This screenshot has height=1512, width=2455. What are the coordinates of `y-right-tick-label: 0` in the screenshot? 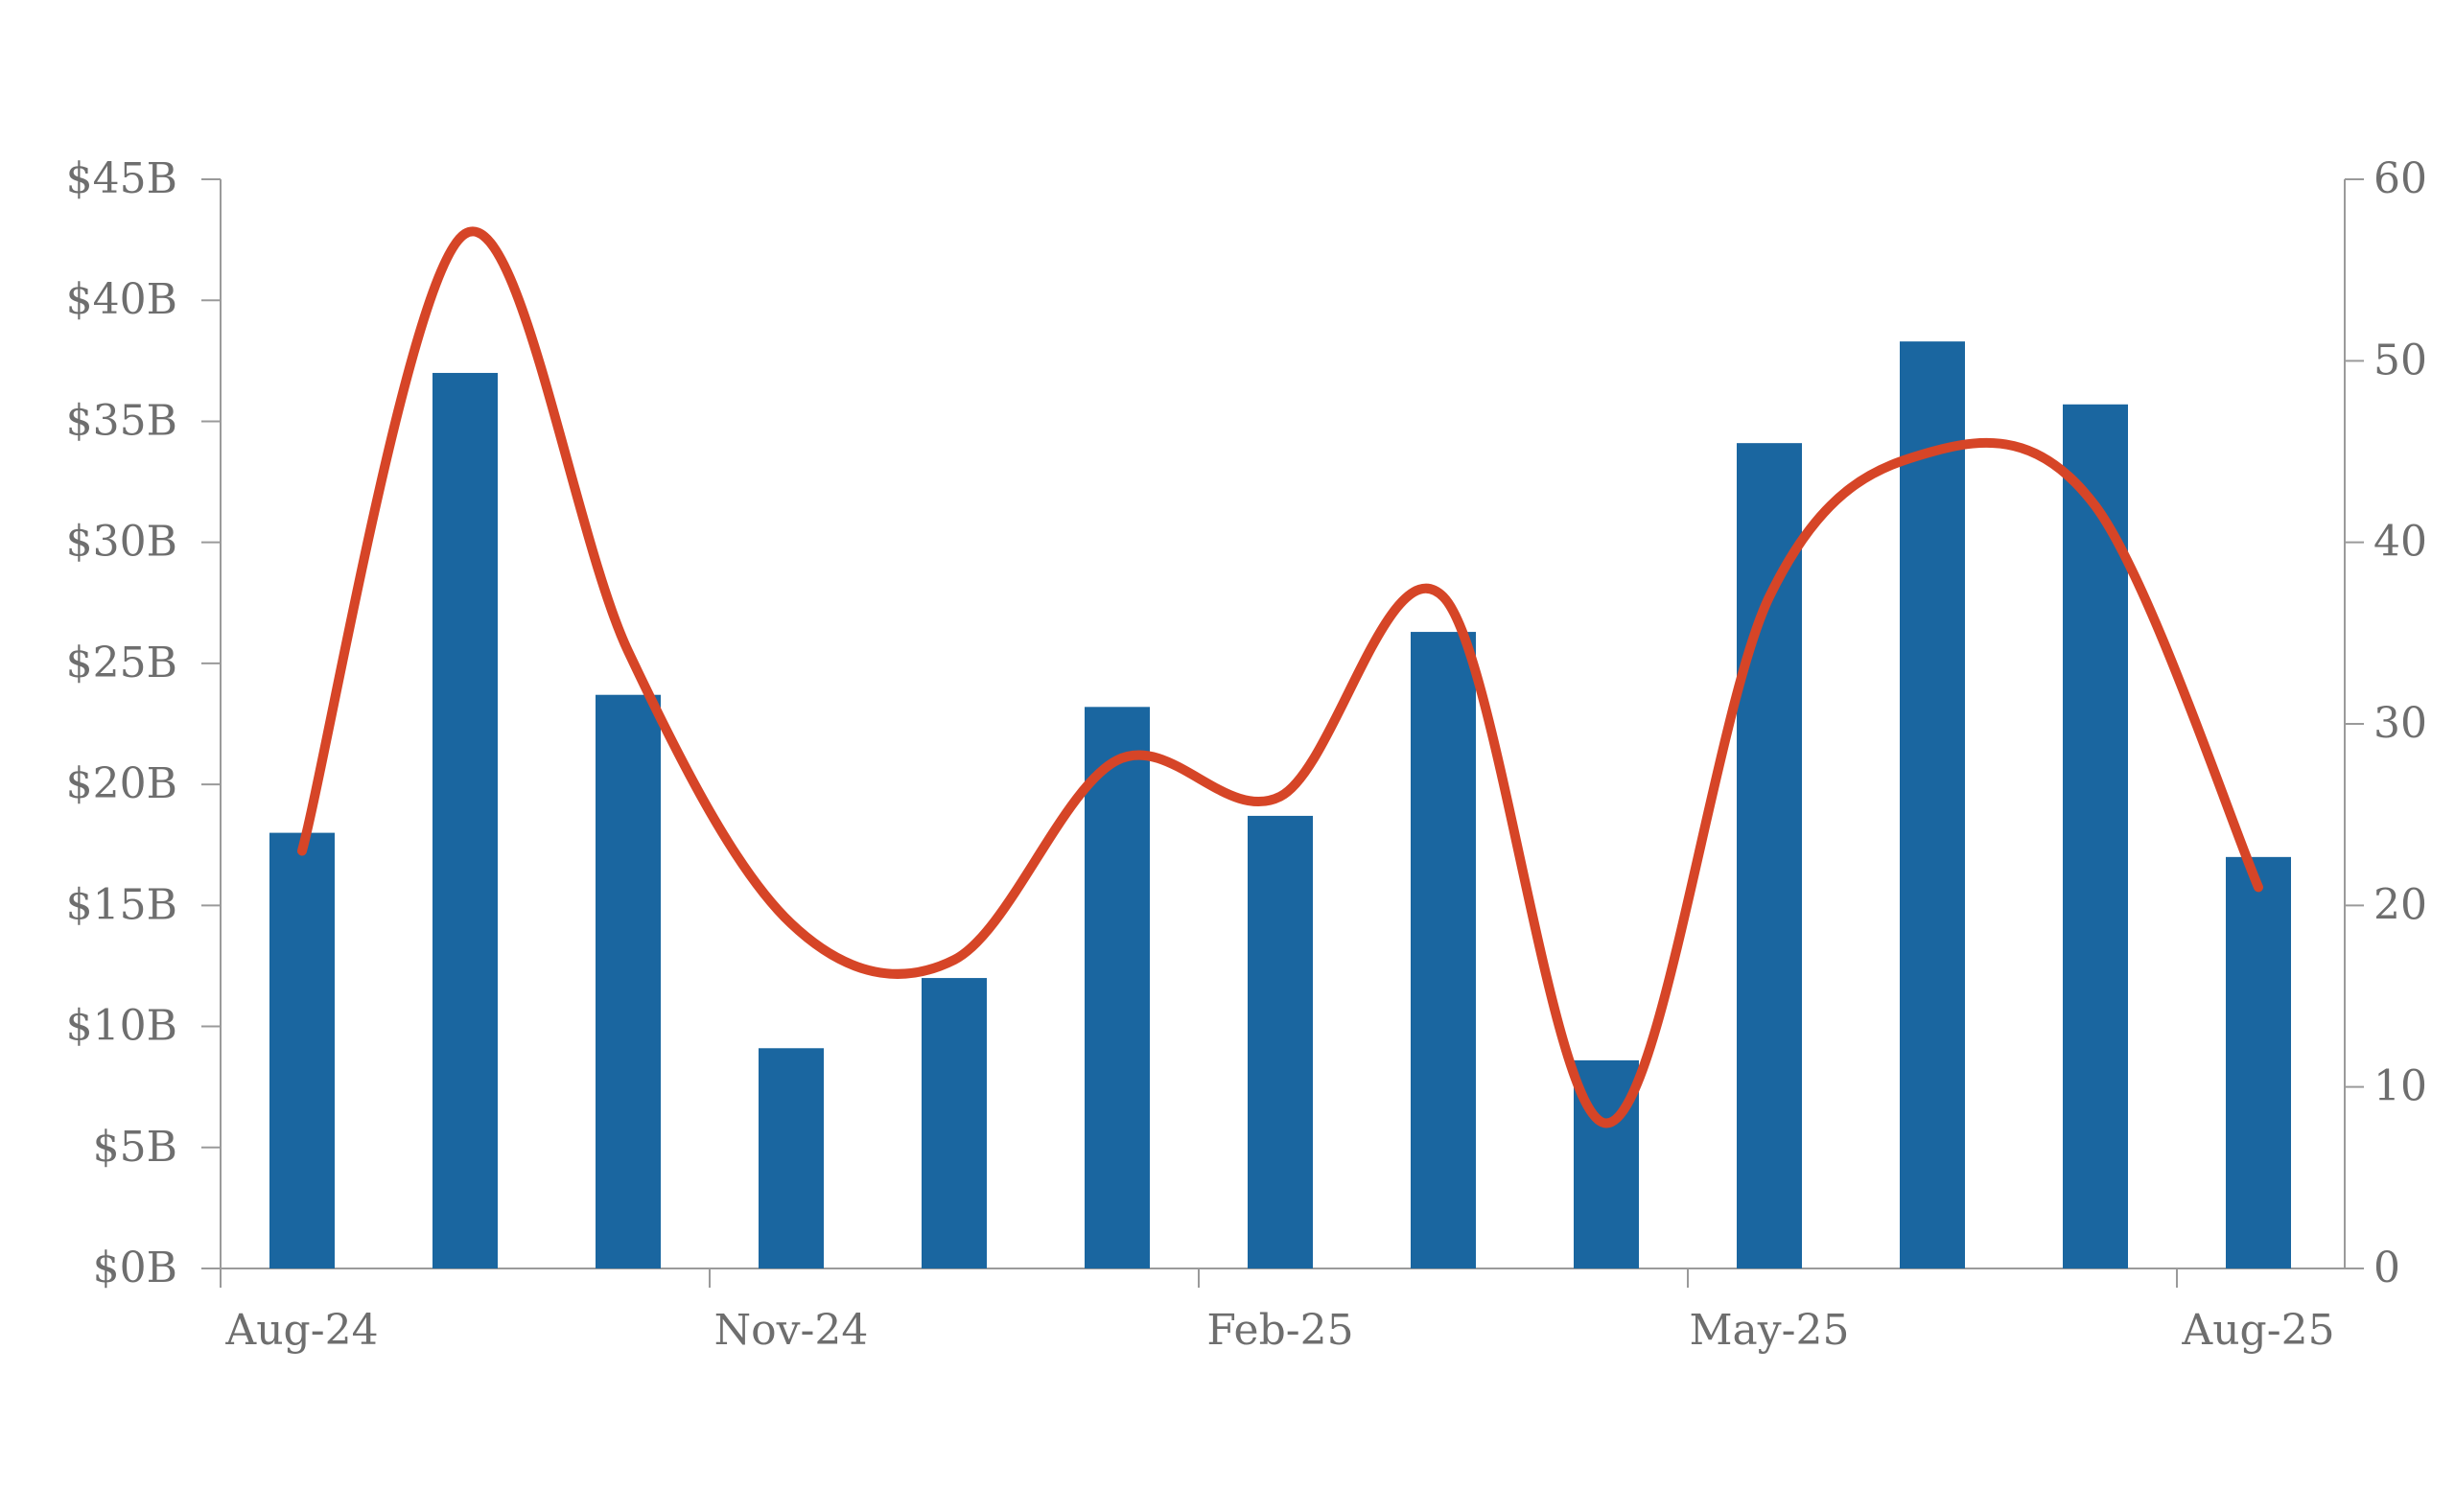 It's located at (2386, 1268).